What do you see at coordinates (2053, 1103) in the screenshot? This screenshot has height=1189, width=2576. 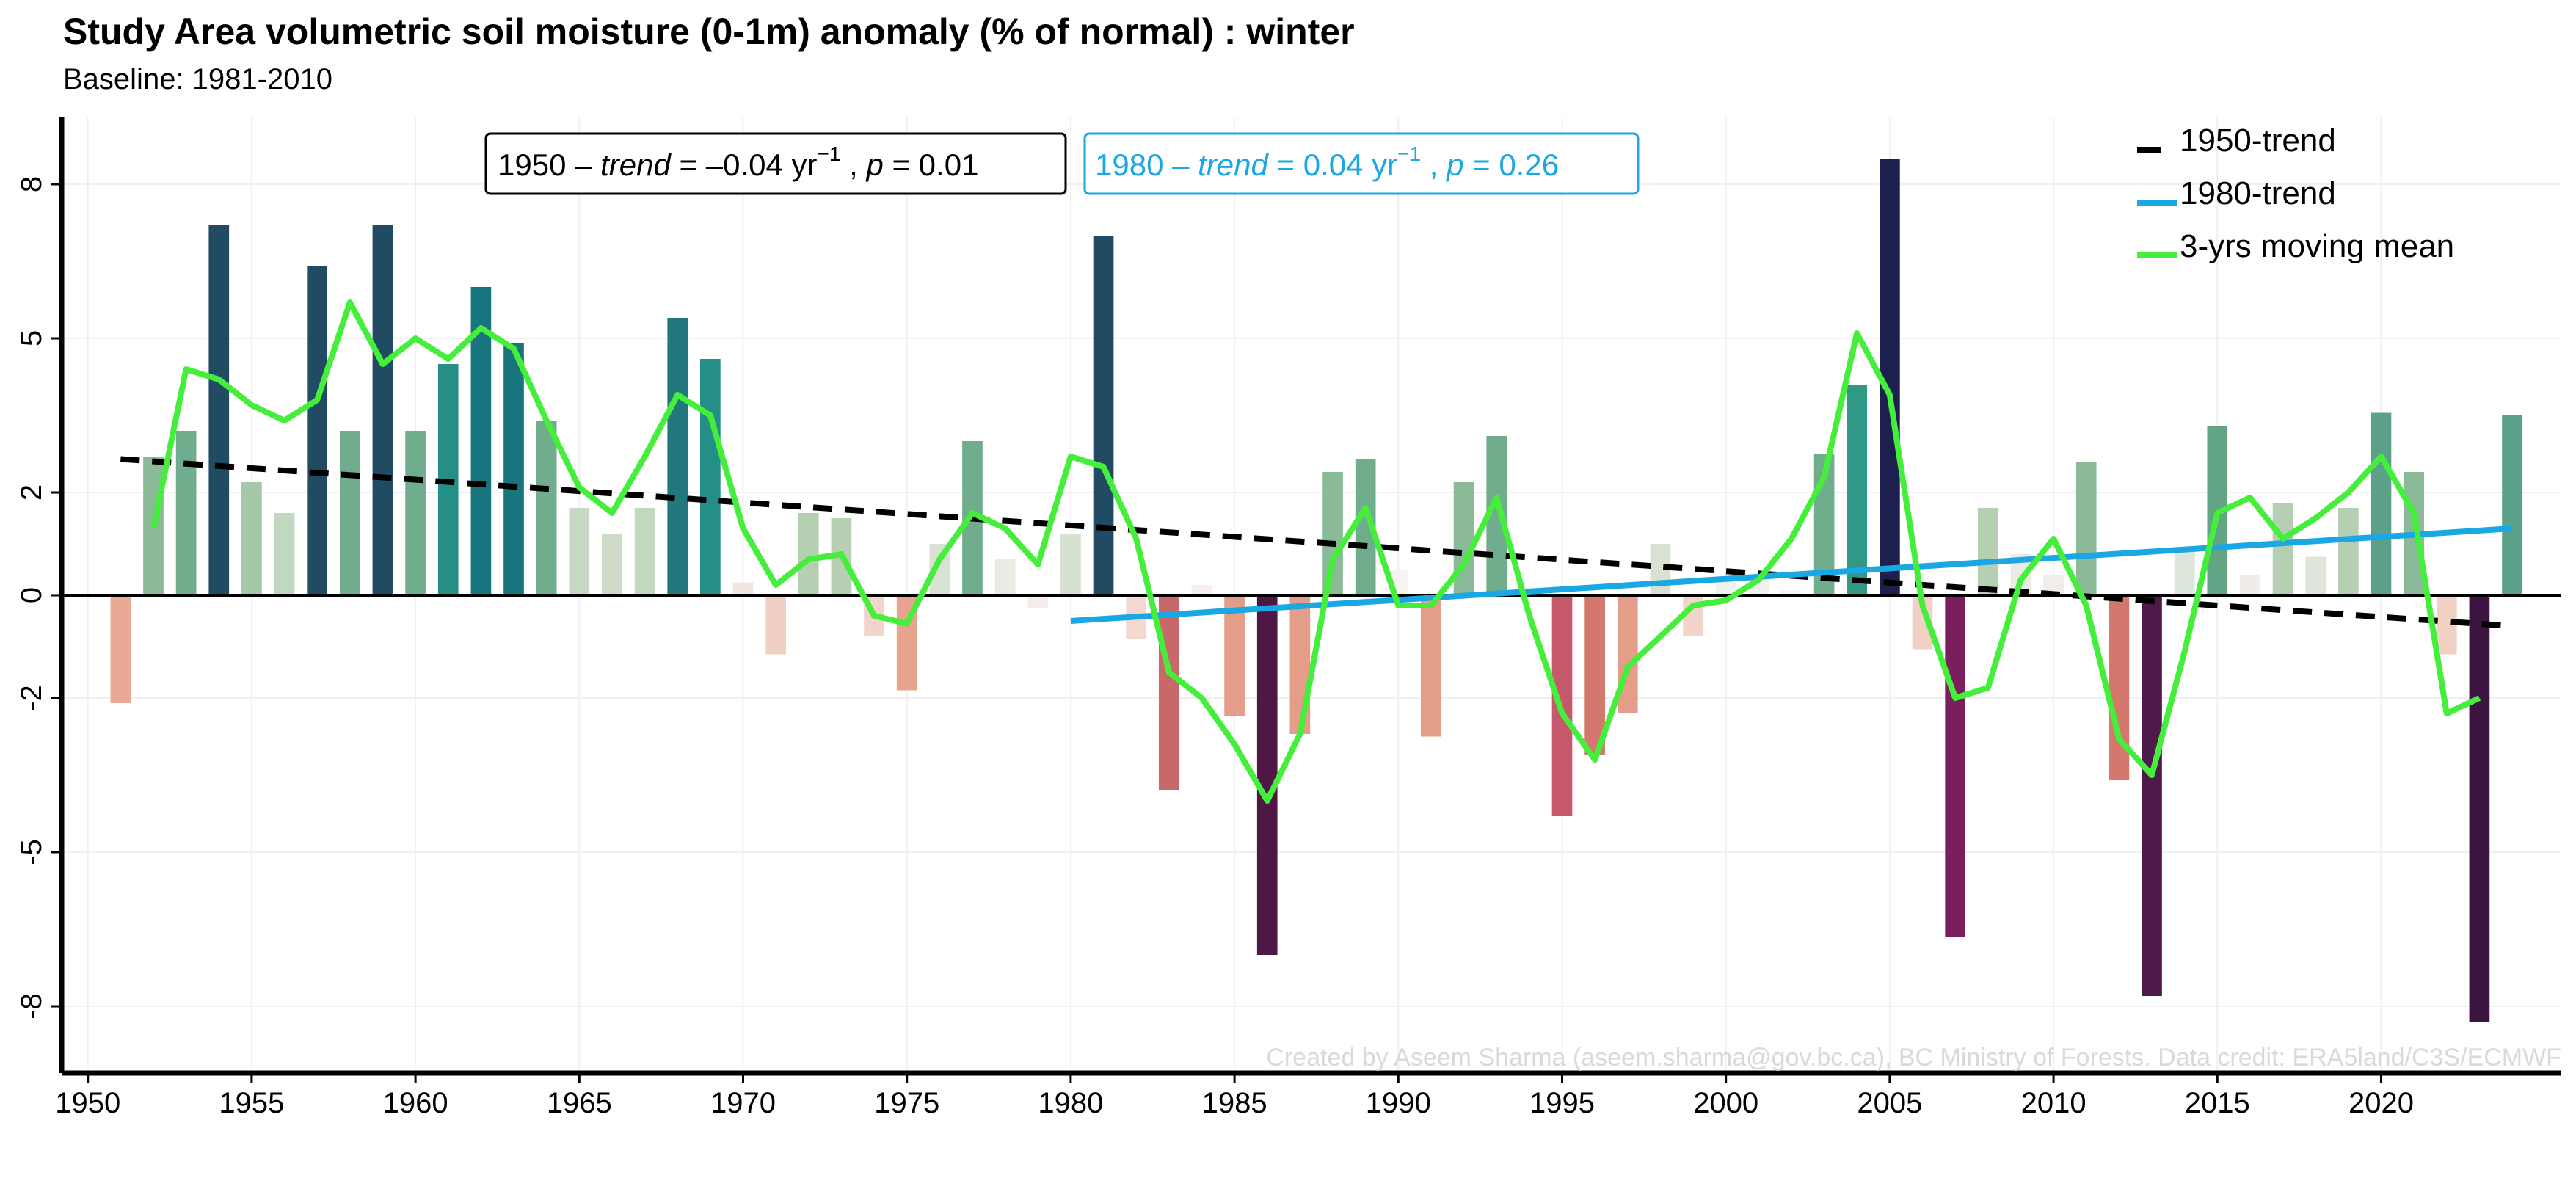 I see `x-tick-label: 2010` at bounding box center [2053, 1103].